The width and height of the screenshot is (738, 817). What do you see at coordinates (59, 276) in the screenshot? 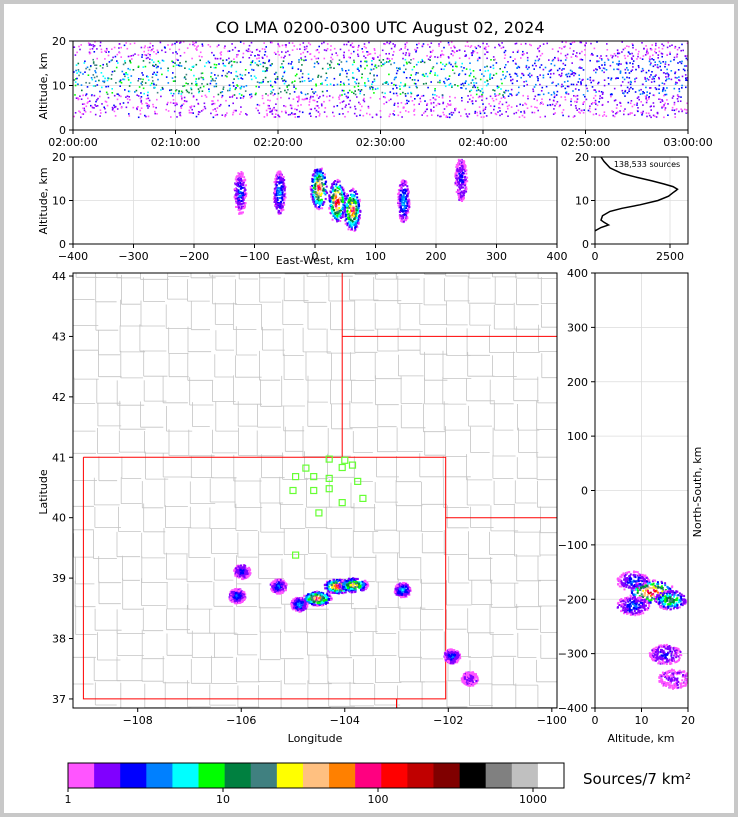
I see `map-y-tick-label: 44` at bounding box center [59, 276].